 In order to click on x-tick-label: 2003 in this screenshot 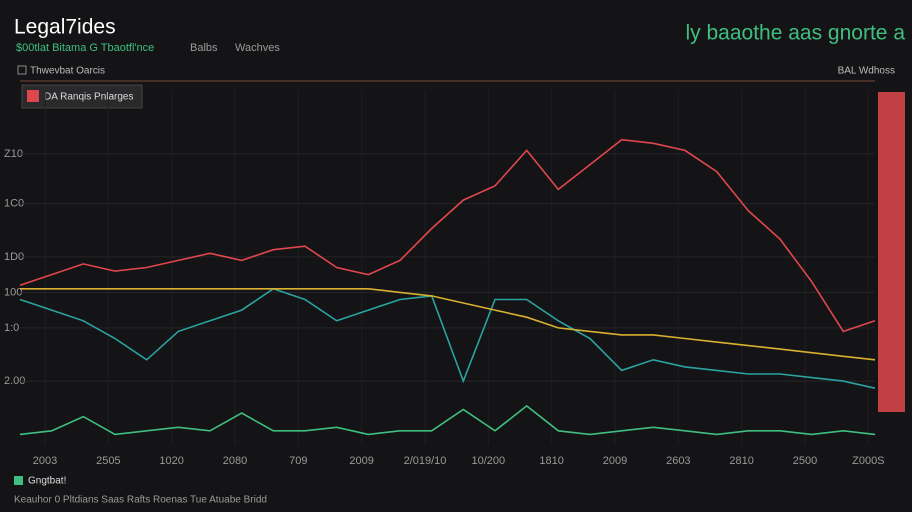, I will do `click(45, 461)`.